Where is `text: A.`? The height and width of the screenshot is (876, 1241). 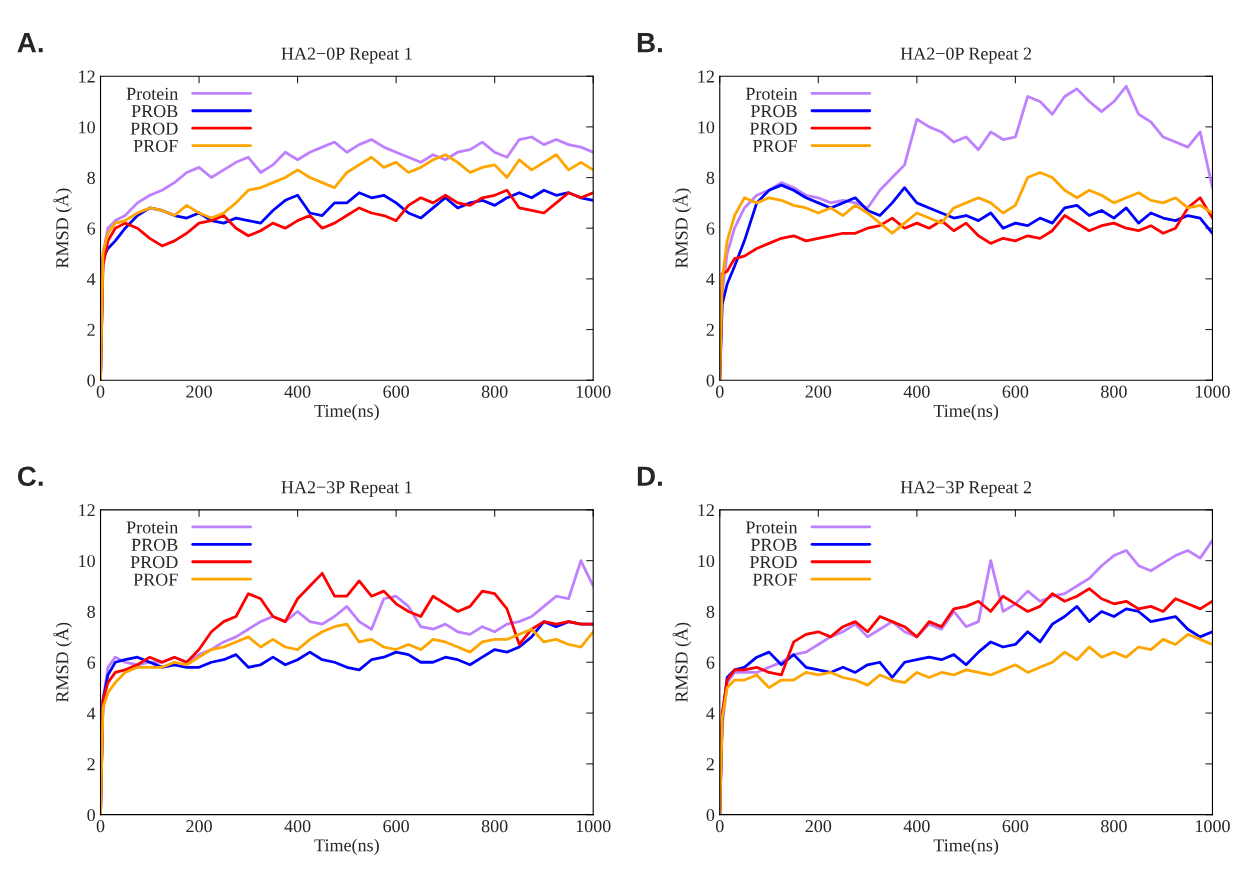 text: A. is located at coordinates (30, 43).